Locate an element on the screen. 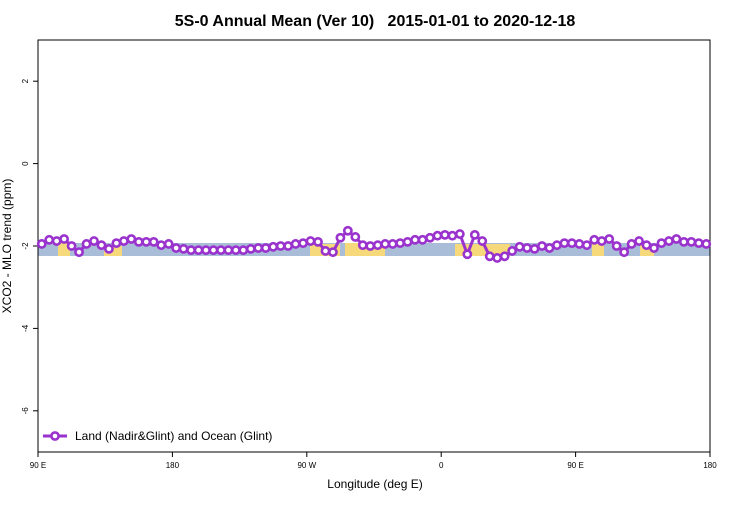 The width and height of the screenshot is (750, 505). y-tick-label: 0 is located at coordinates (25, 163).